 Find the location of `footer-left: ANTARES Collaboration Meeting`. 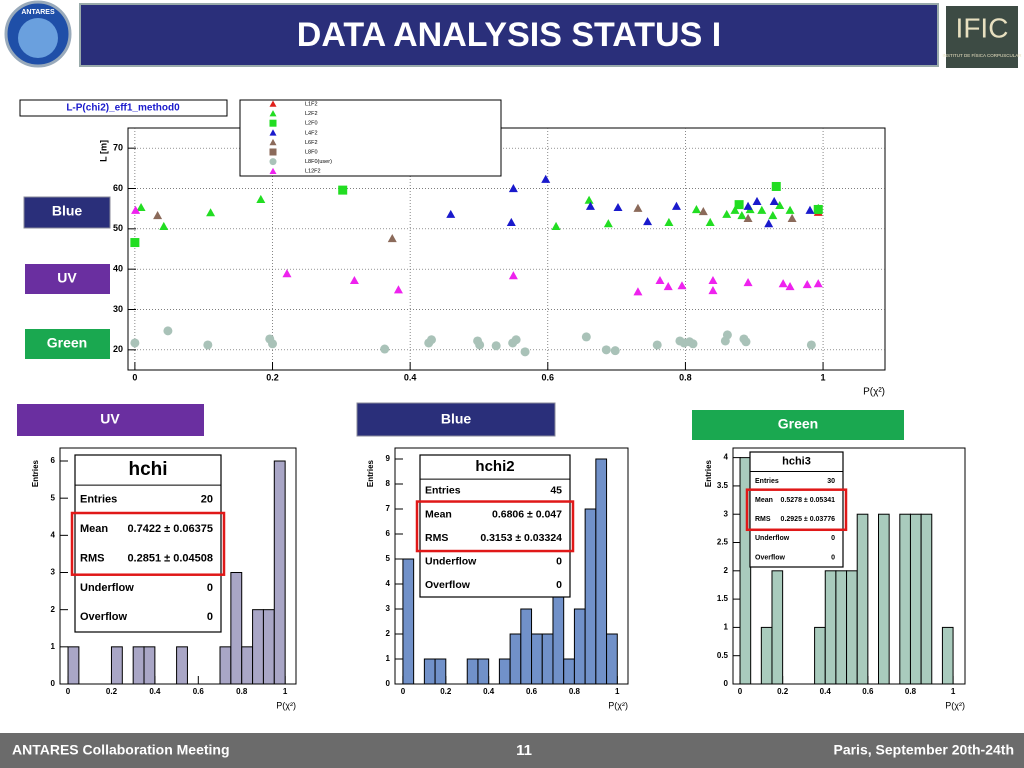

footer-left: ANTARES Collaboration Meeting is located at coordinates (121, 750).